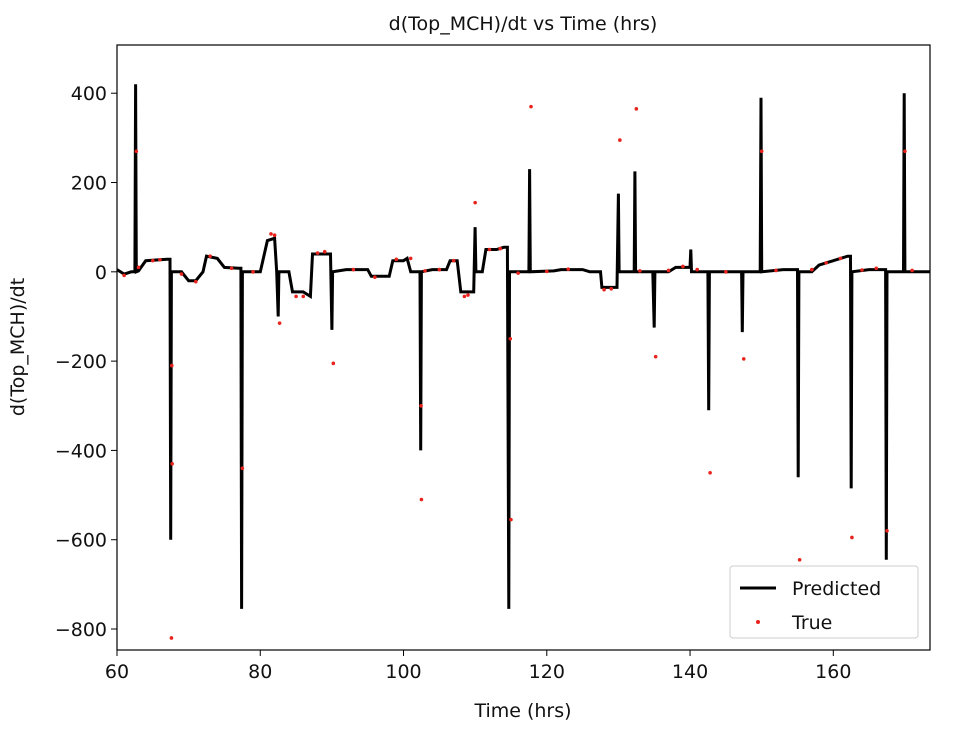 The height and width of the screenshot is (738, 957). I want to click on x-tick-label: 160, so click(833, 672).